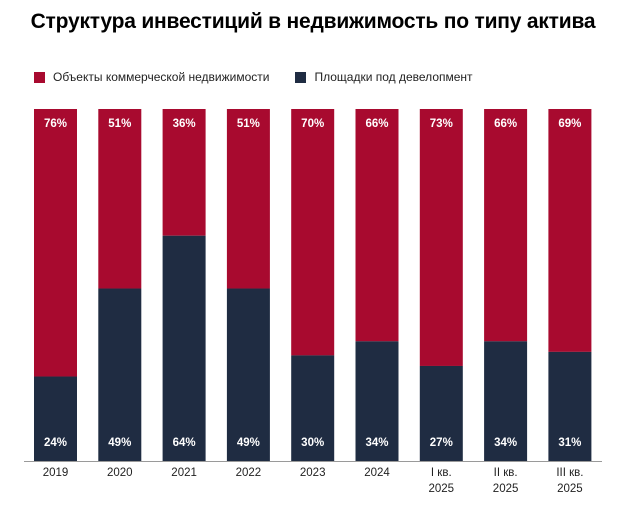 This screenshot has height=510, width=626. What do you see at coordinates (441, 124) in the screenshot?
I see `data-label-commercial: 73%` at bounding box center [441, 124].